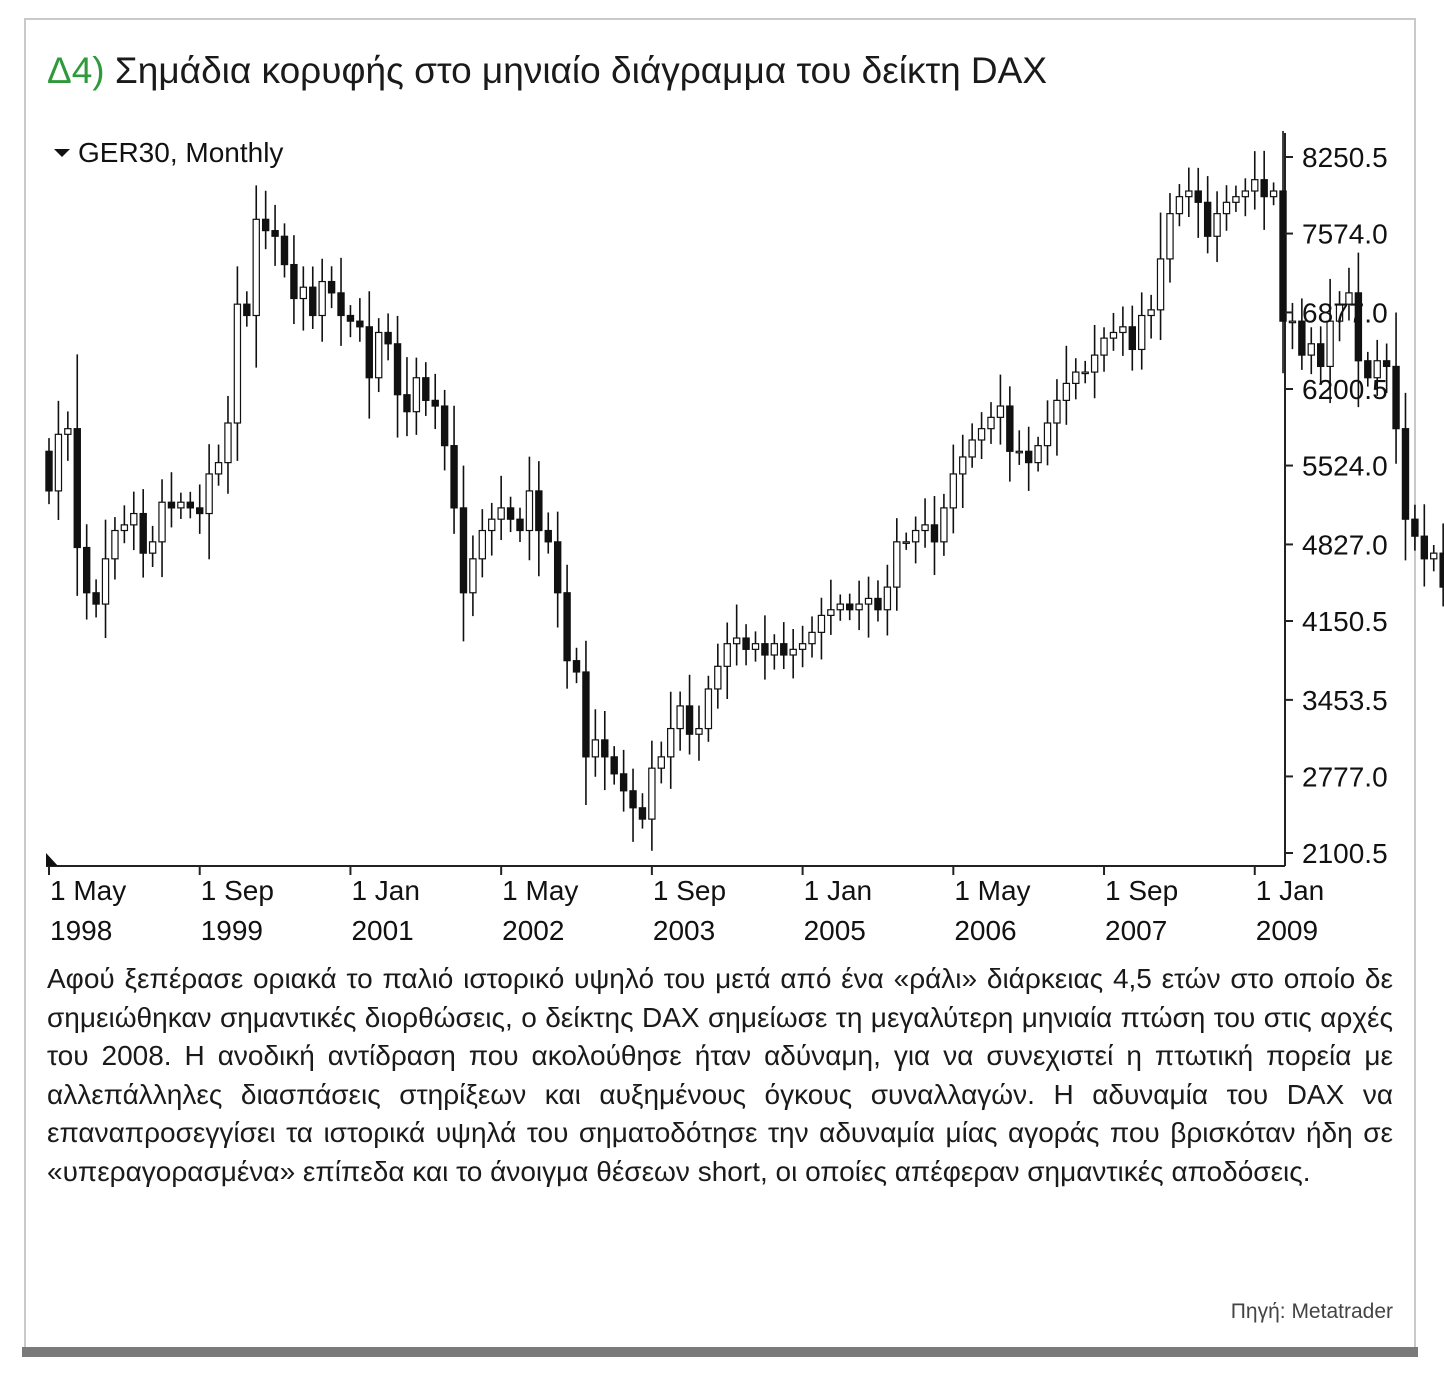 The image size is (1444, 1381). I want to click on y-tick-label: 6200.5, so click(1345, 389).